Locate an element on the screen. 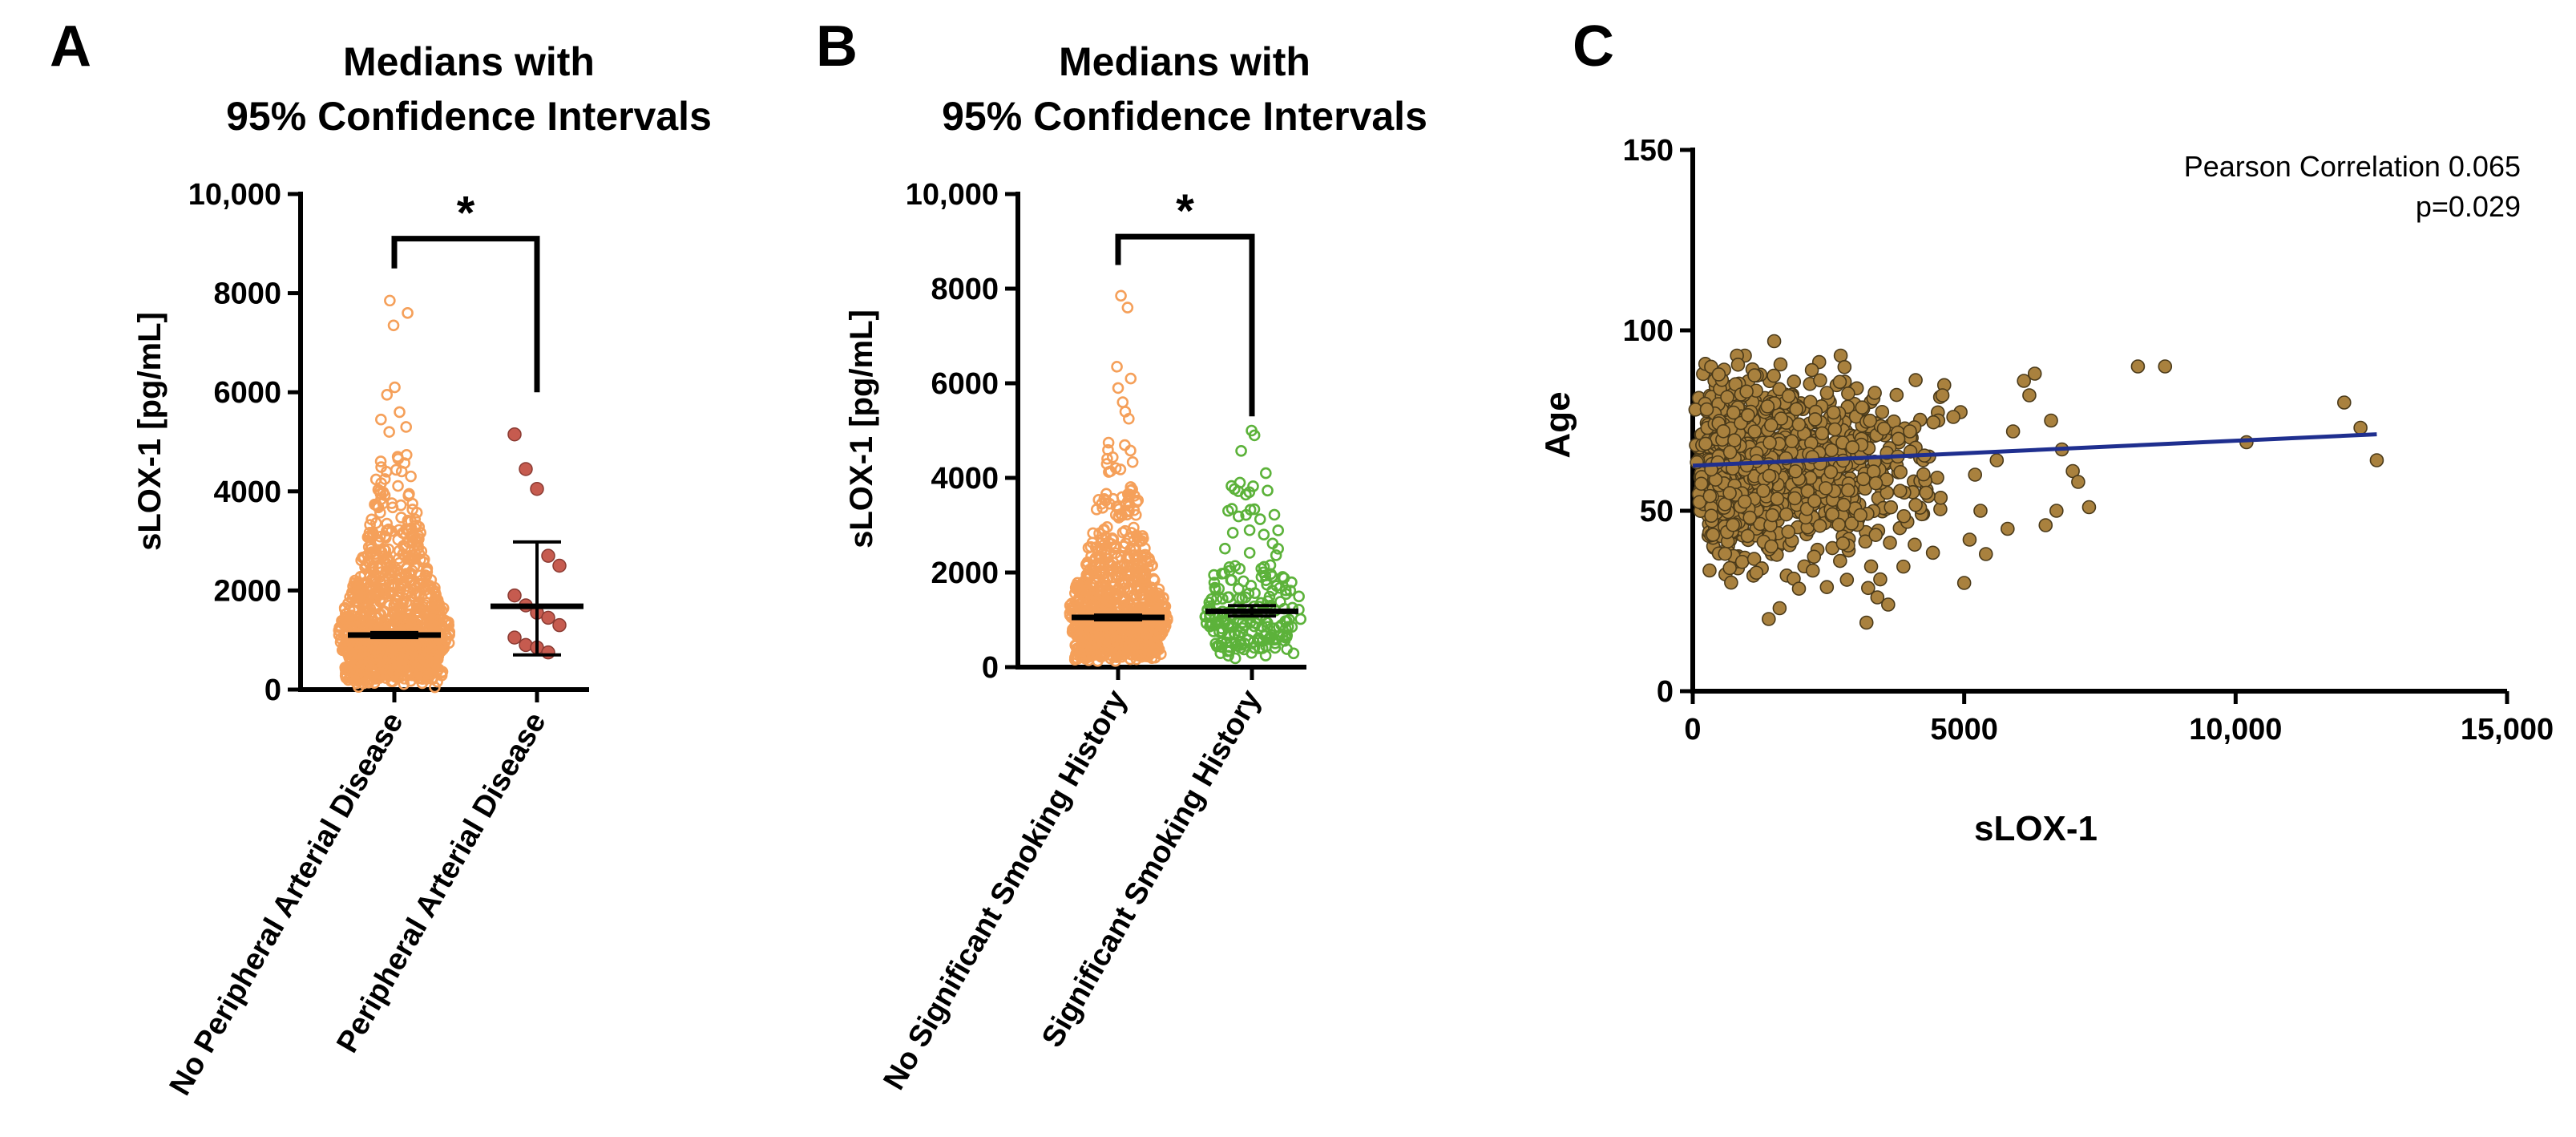 The height and width of the screenshot is (1137, 2576). panel-c-x-tick-label: 15,000 is located at coordinates (2507, 730).